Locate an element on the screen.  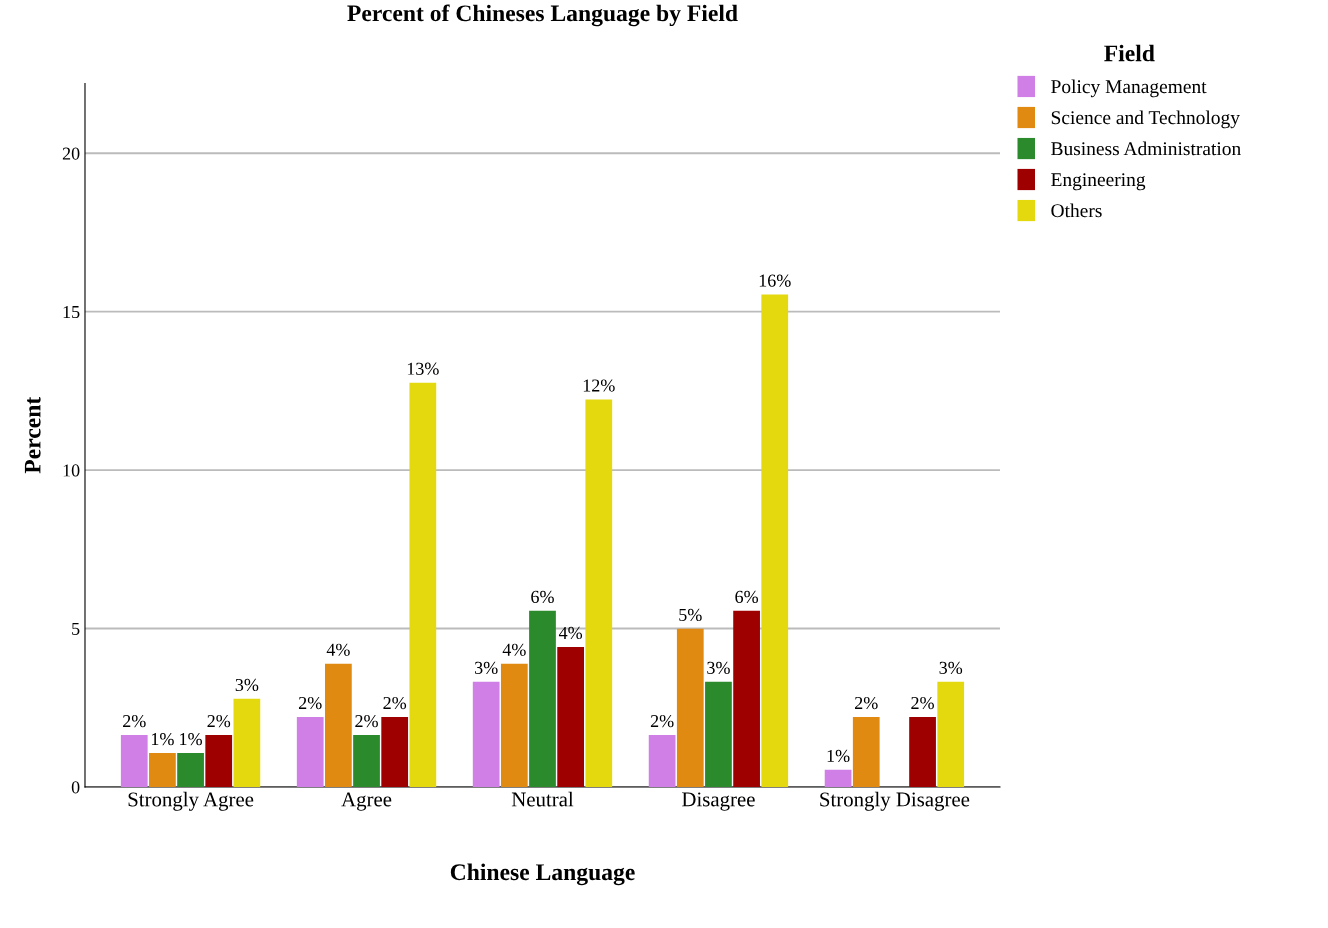
x-axis-title: Chinese Language is located at coordinates (542, 874).